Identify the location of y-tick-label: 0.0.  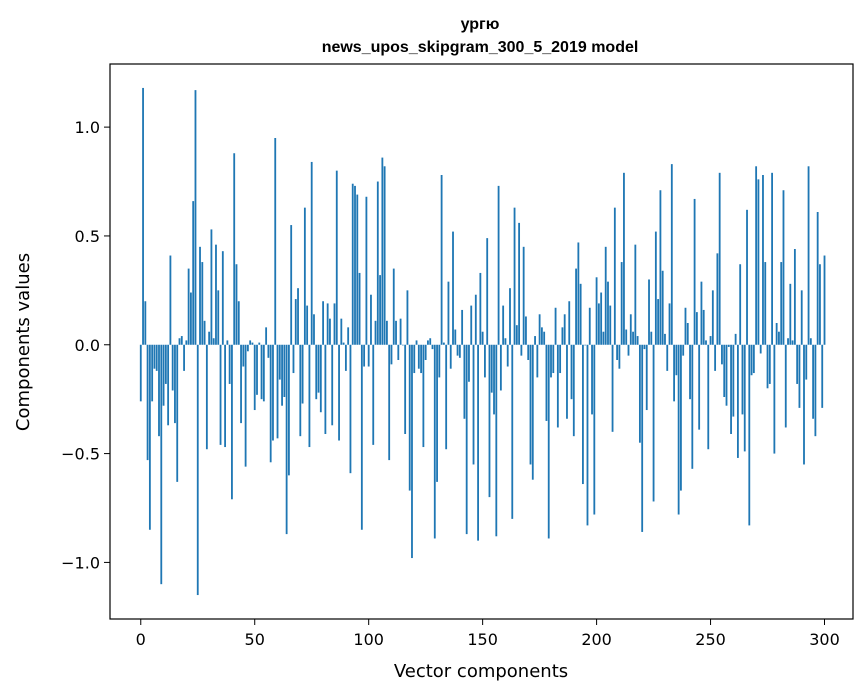
(87, 345).